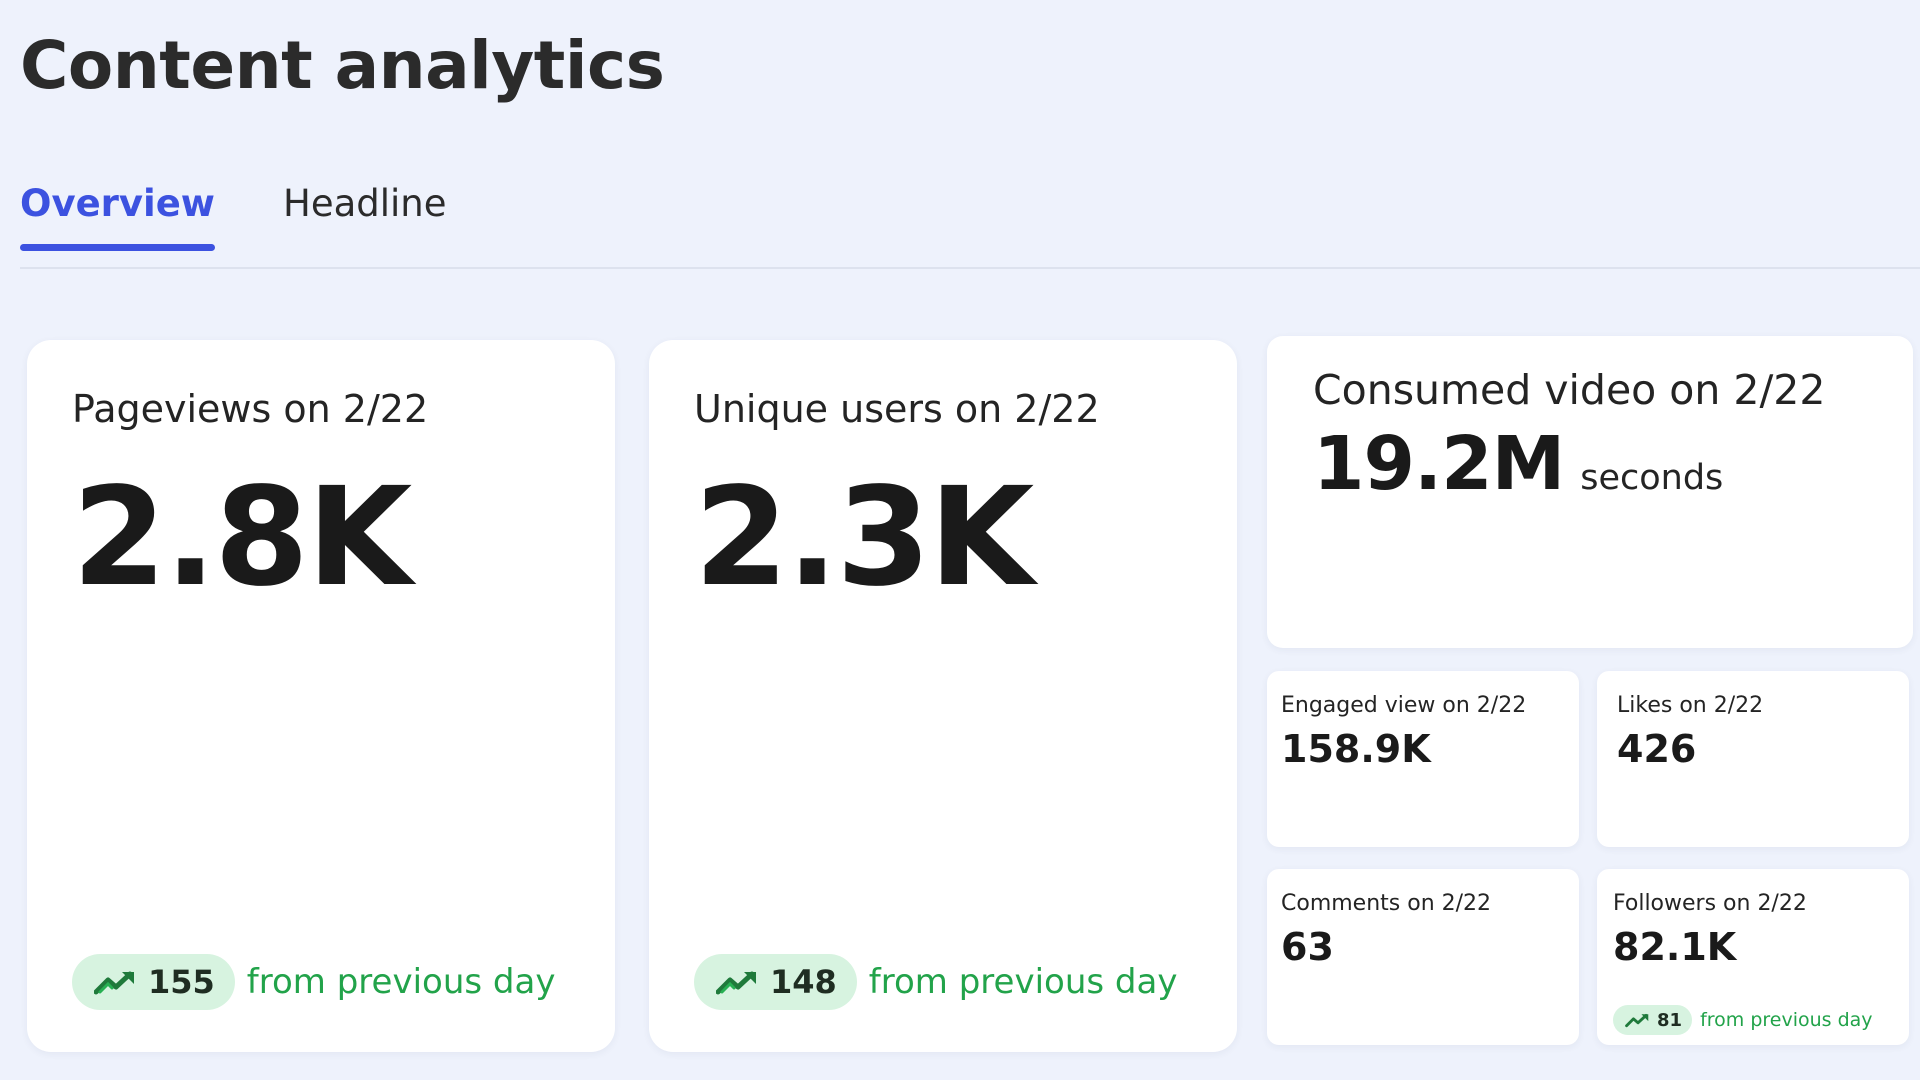 The image size is (1920, 1080). Describe the element at coordinates (1023, 982) in the screenshot. I see `unique-users-change-text: from previous day` at that location.